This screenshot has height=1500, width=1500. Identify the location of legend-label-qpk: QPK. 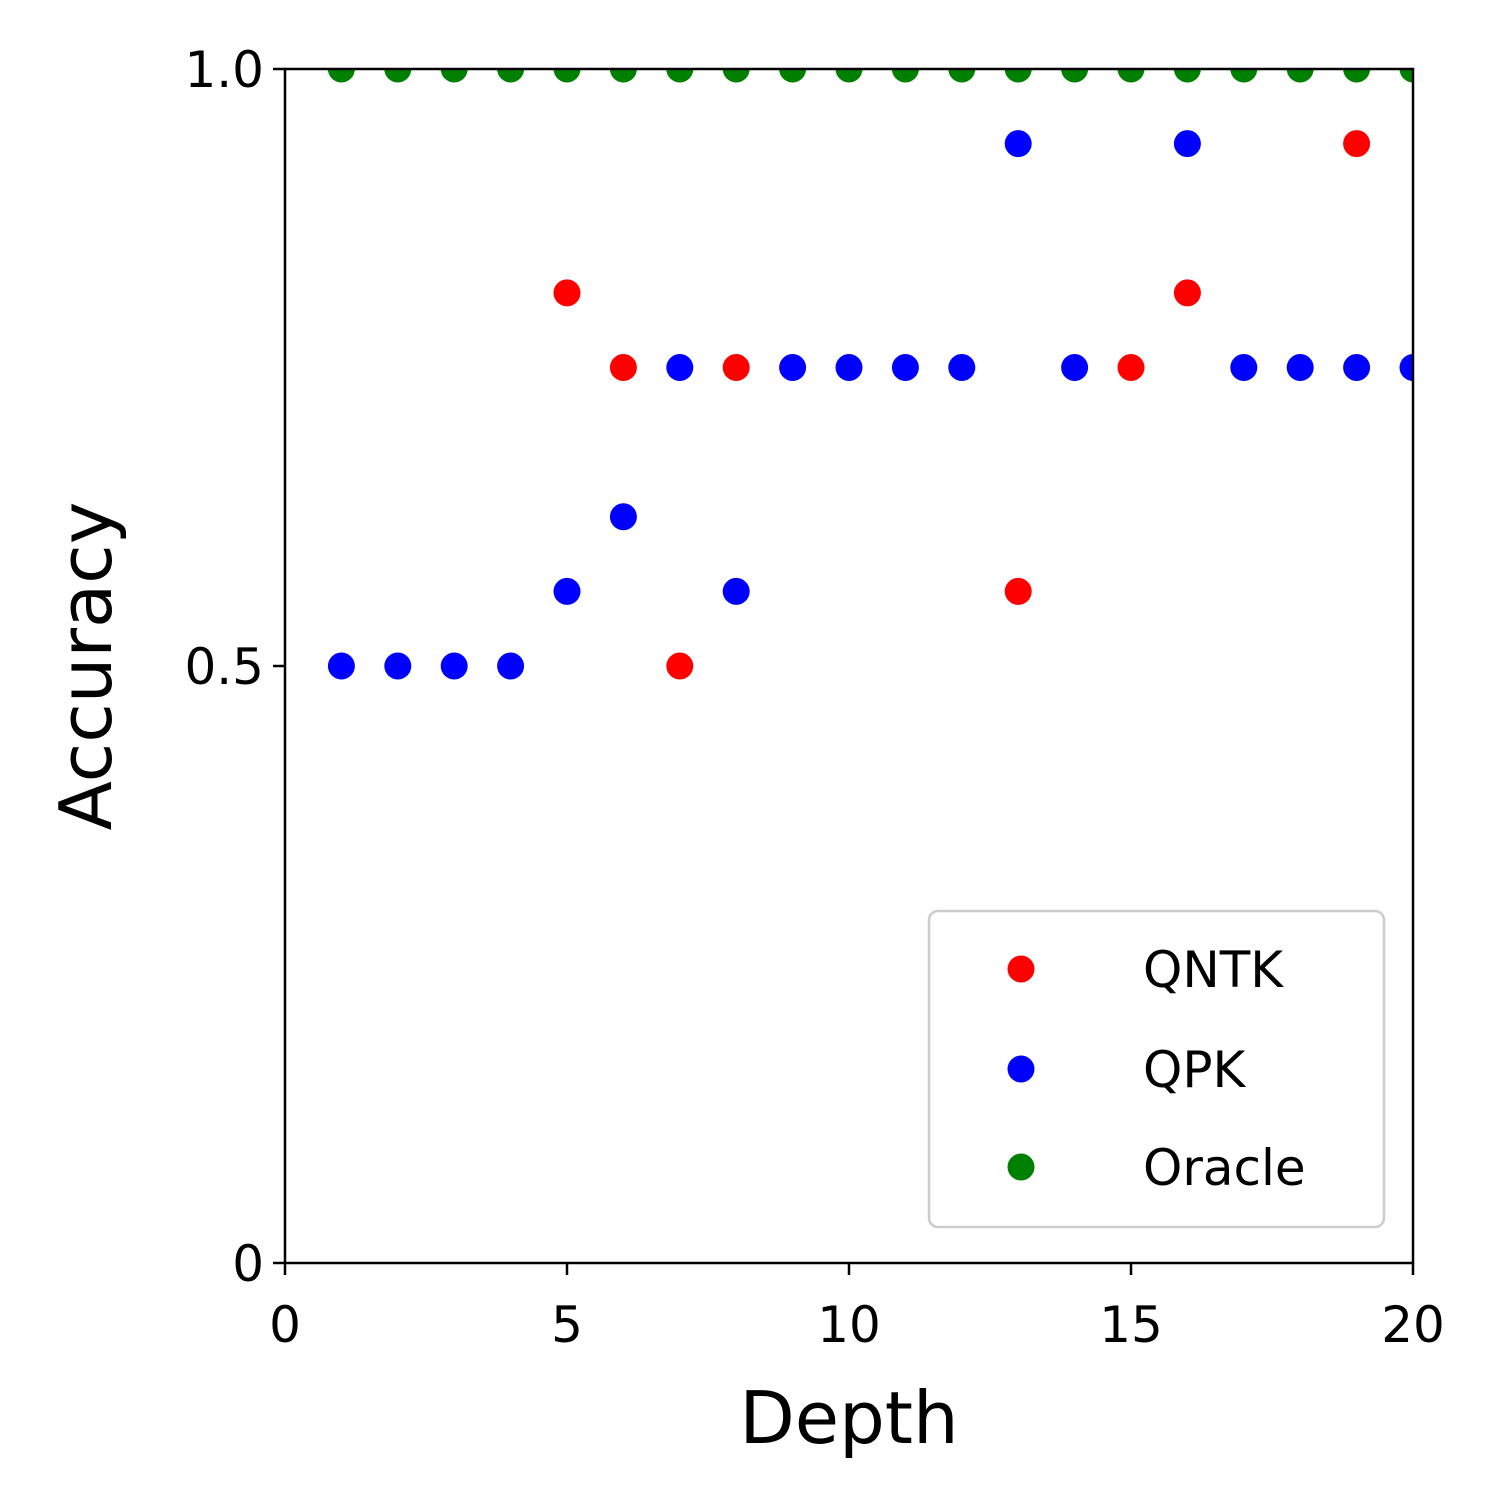
(1195, 1070).